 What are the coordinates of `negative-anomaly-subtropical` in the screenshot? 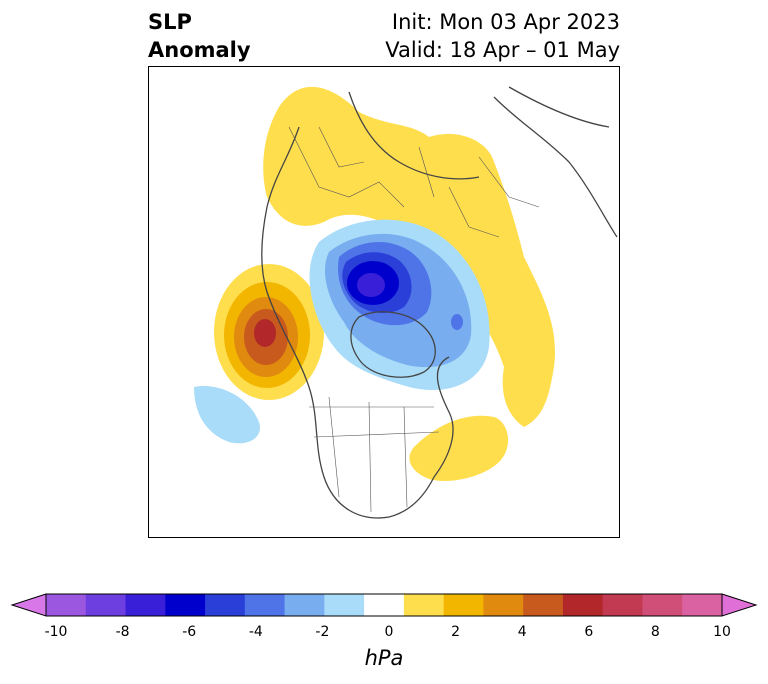 It's located at (227, 415).